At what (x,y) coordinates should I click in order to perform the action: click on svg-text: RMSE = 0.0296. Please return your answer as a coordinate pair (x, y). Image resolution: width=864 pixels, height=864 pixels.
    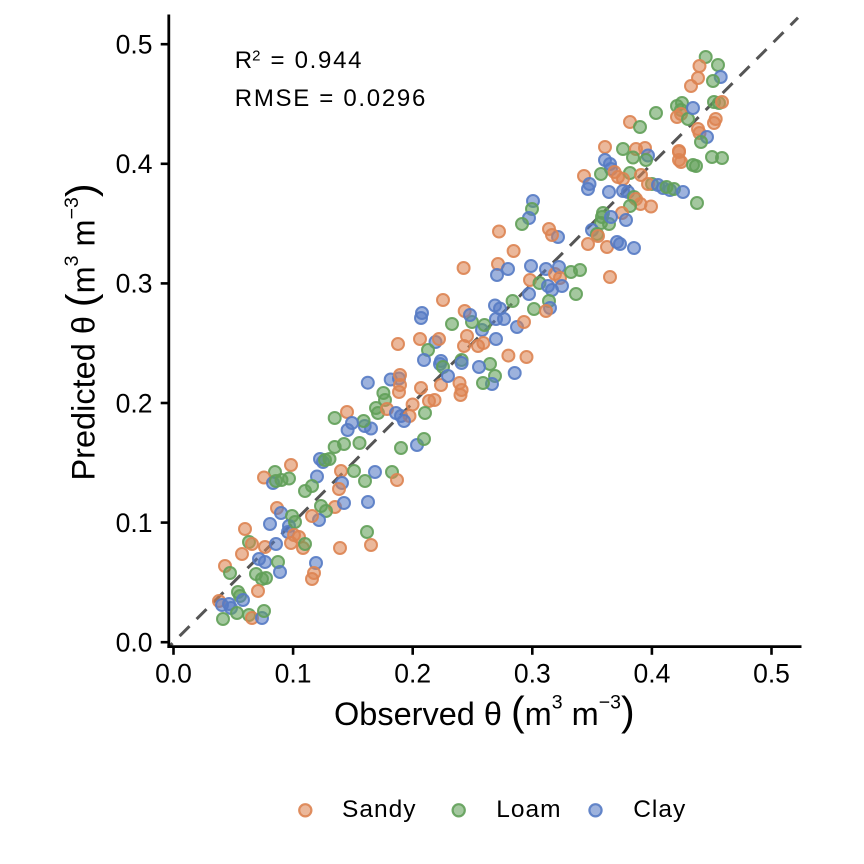
    Looking at the image, I should click on (331, 98).